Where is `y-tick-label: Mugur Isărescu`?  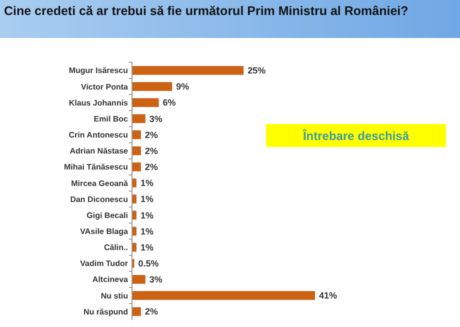
y-tick-label: Mugur Isărescu is located at coordinates (98, 71).